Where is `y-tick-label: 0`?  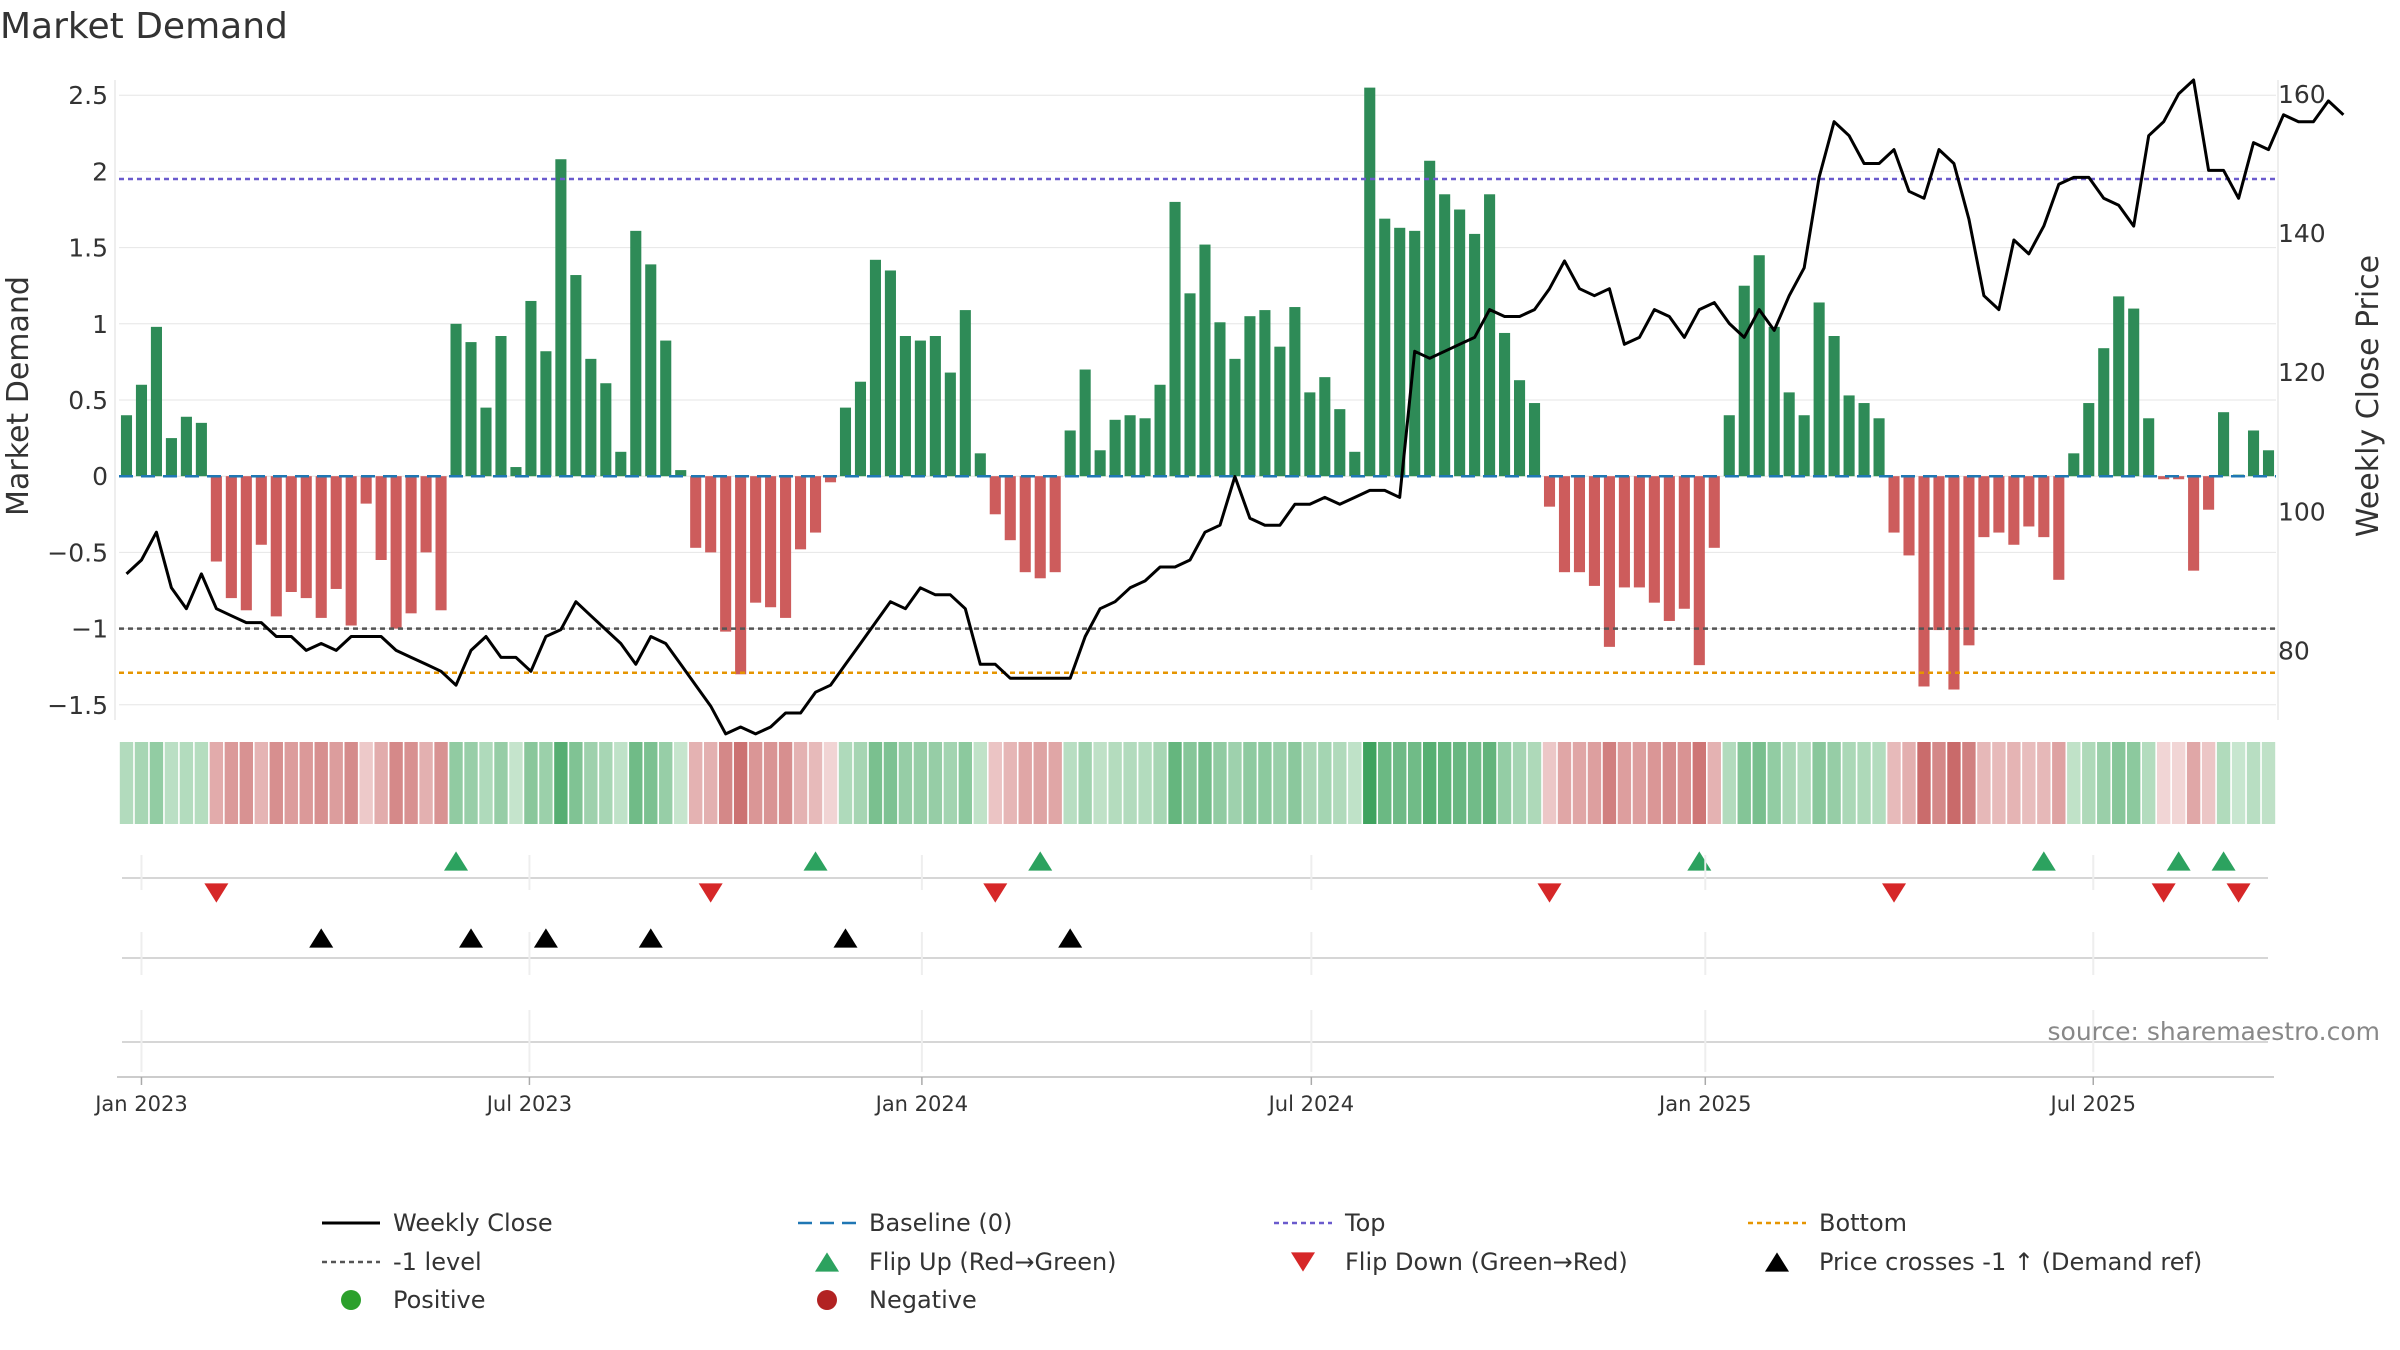 y-tick-label: 0 is located at coordinates (100, 476).